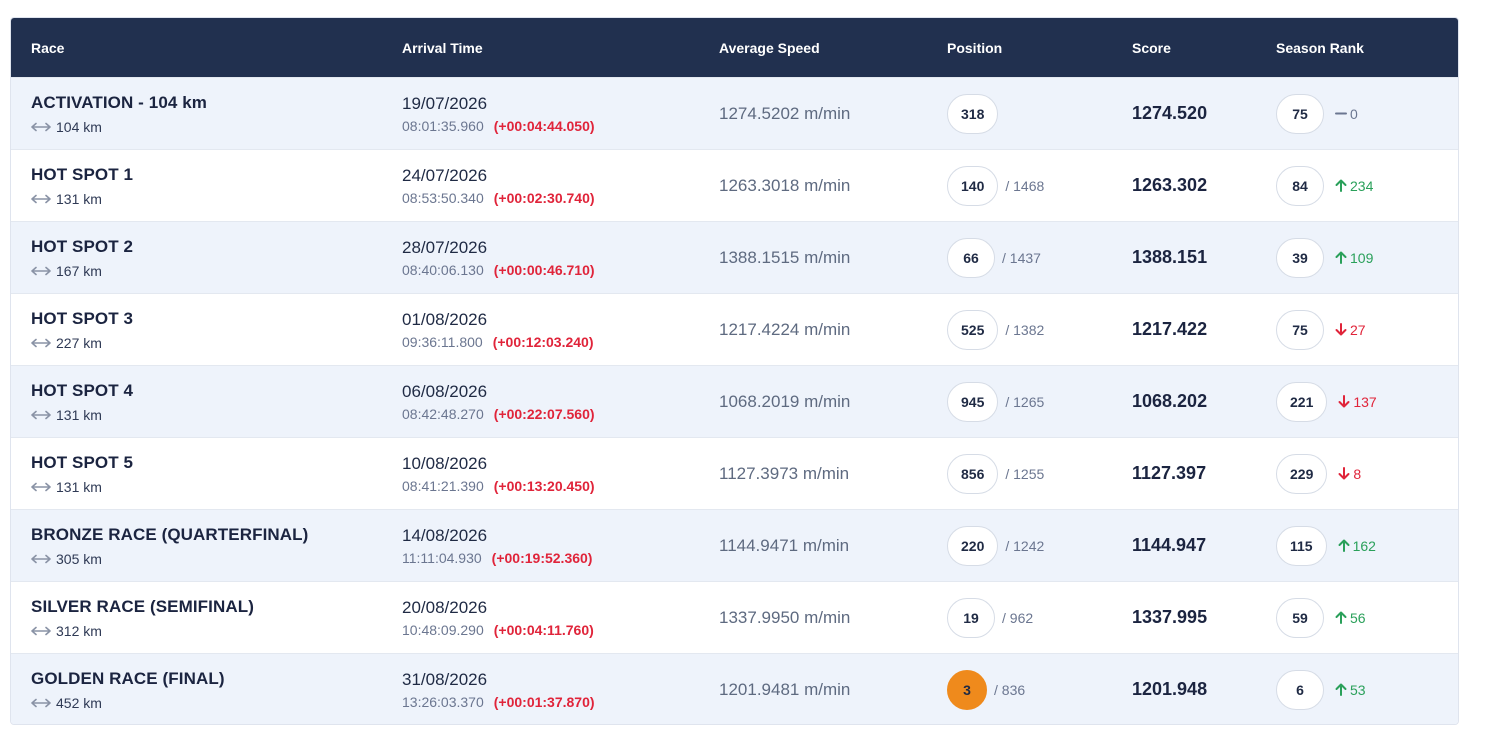  What do you see at coordinates (1300, 329) in the screenshot?
I see `season-rank-badge: 75` at bounding box center [1300, 329].